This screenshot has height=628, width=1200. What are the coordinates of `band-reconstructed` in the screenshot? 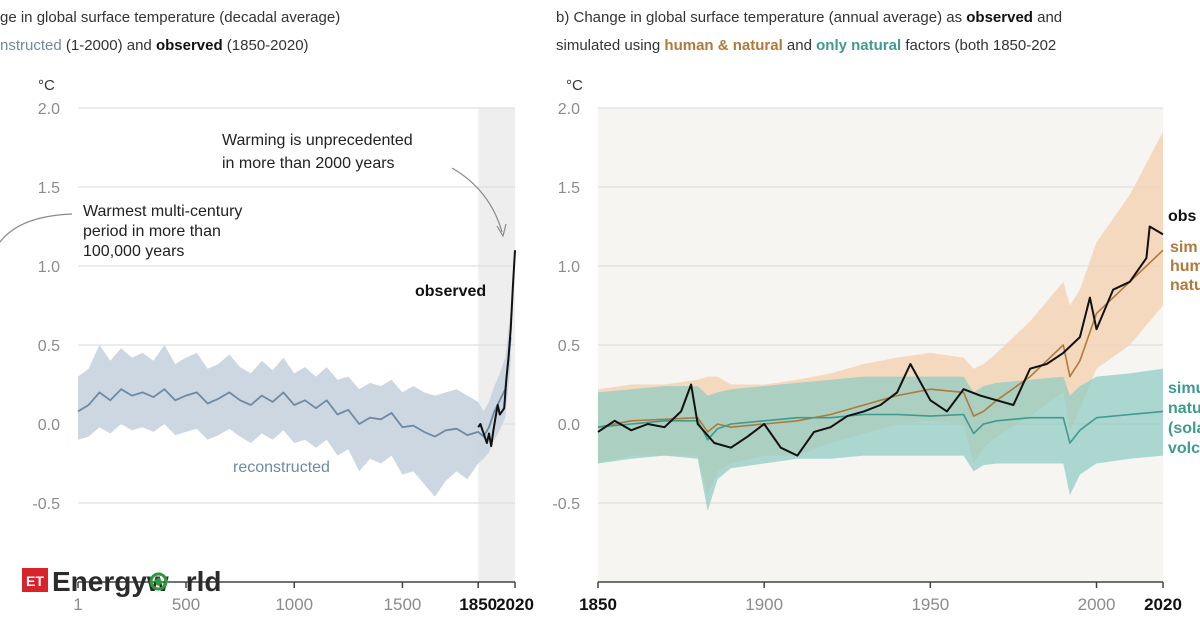 It's located at (294, 403).